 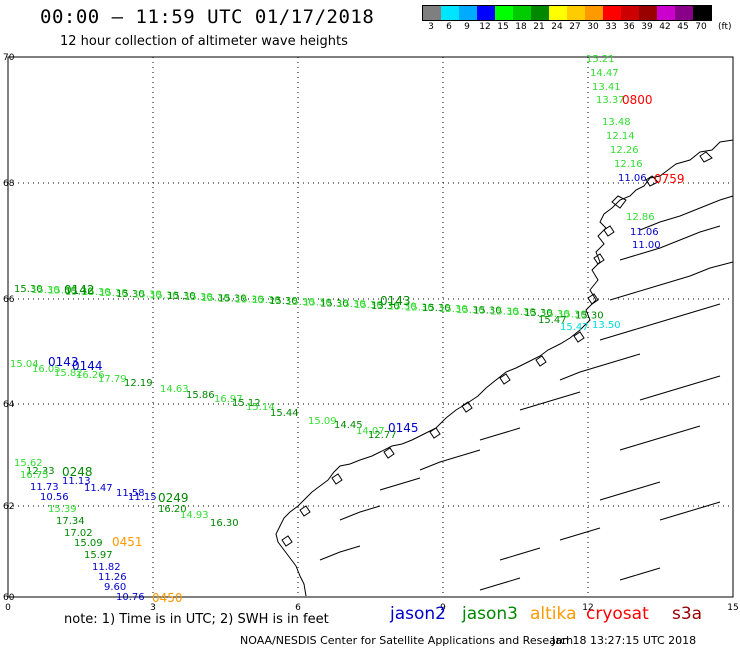 I want to click on timestamp-text: Jan 18 13:27:15 UTC 2018, so click(x=624, y=640).